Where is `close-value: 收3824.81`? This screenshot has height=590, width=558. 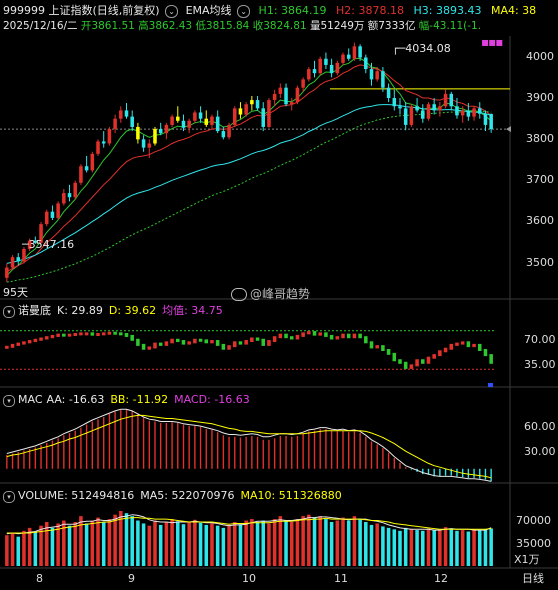
close-value: 收3824.81 is located at coordinates (279, 26).